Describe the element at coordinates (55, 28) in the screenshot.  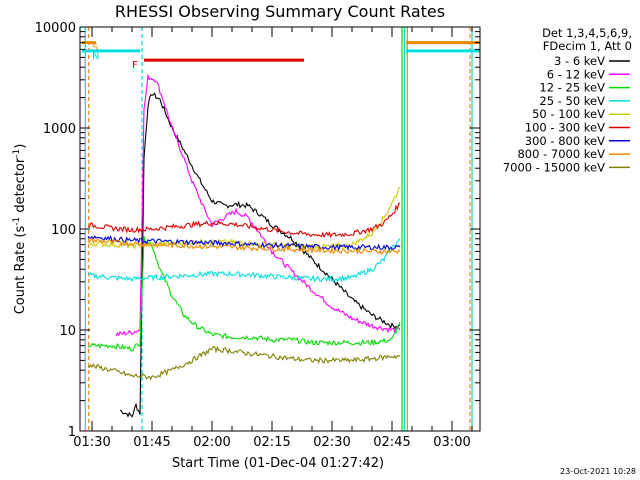
I see `y-tick-label: 10000` at that location.